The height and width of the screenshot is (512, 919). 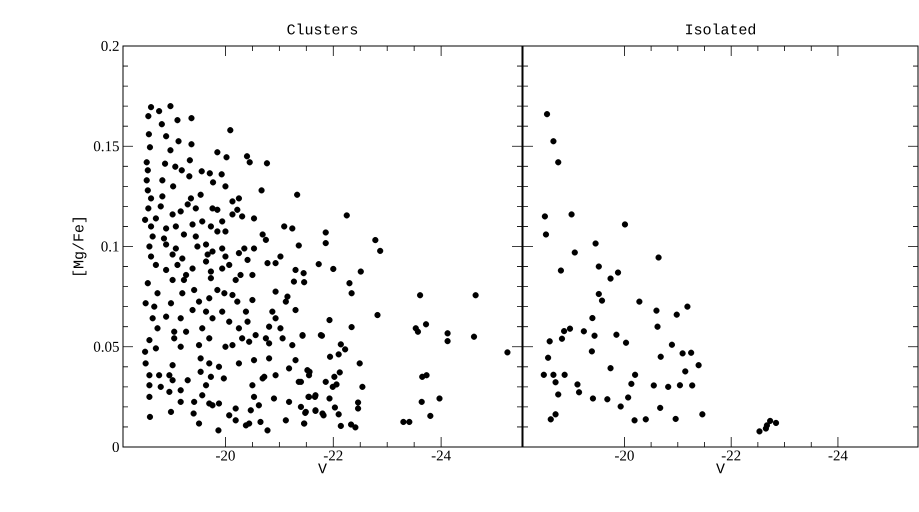 I want to click on y-tick-label: 0.15, so click(x=106, y=146).